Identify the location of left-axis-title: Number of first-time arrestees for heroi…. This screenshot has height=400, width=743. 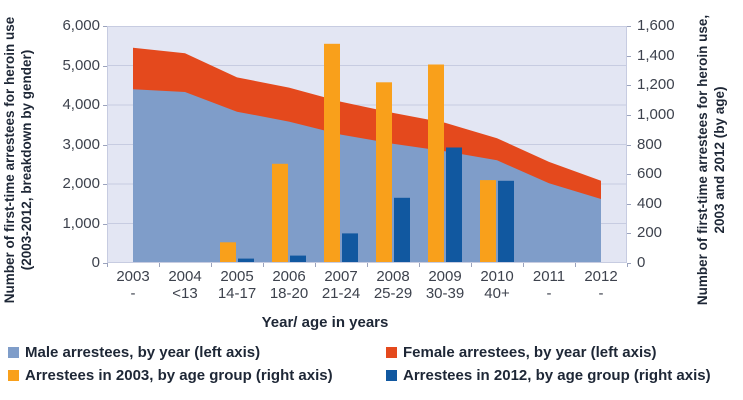
(18, 175).